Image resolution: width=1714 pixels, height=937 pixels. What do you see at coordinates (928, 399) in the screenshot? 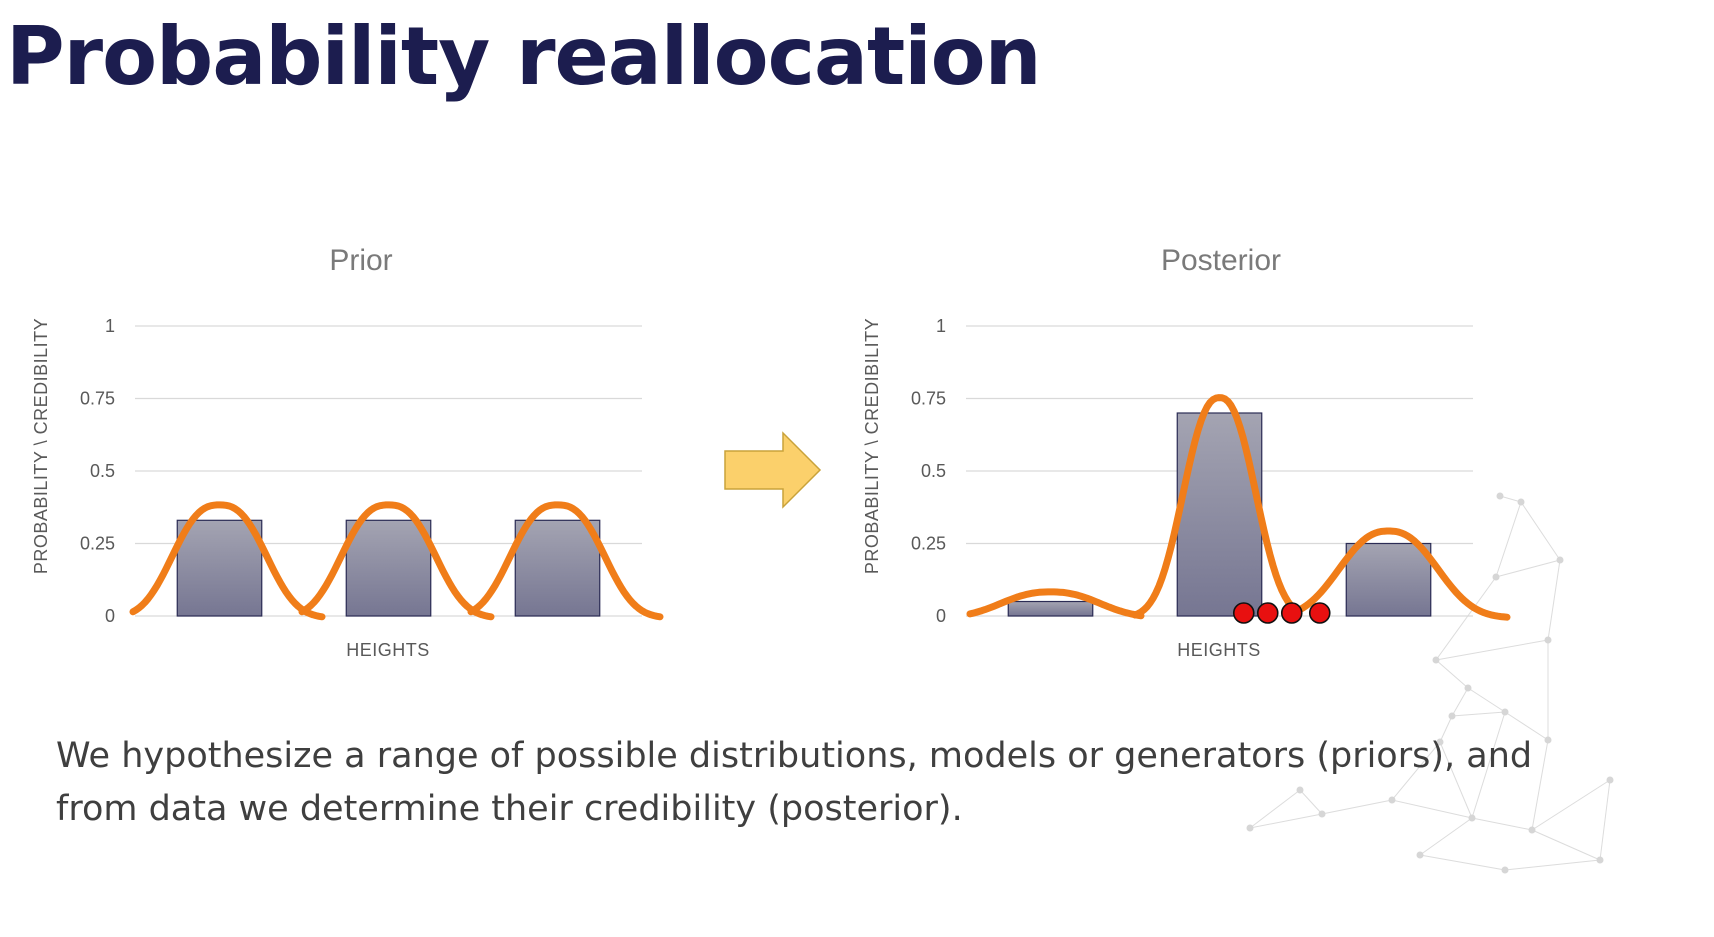
I see `posterior-y-tick-label: 0.75` at bounding box center [928, 399].